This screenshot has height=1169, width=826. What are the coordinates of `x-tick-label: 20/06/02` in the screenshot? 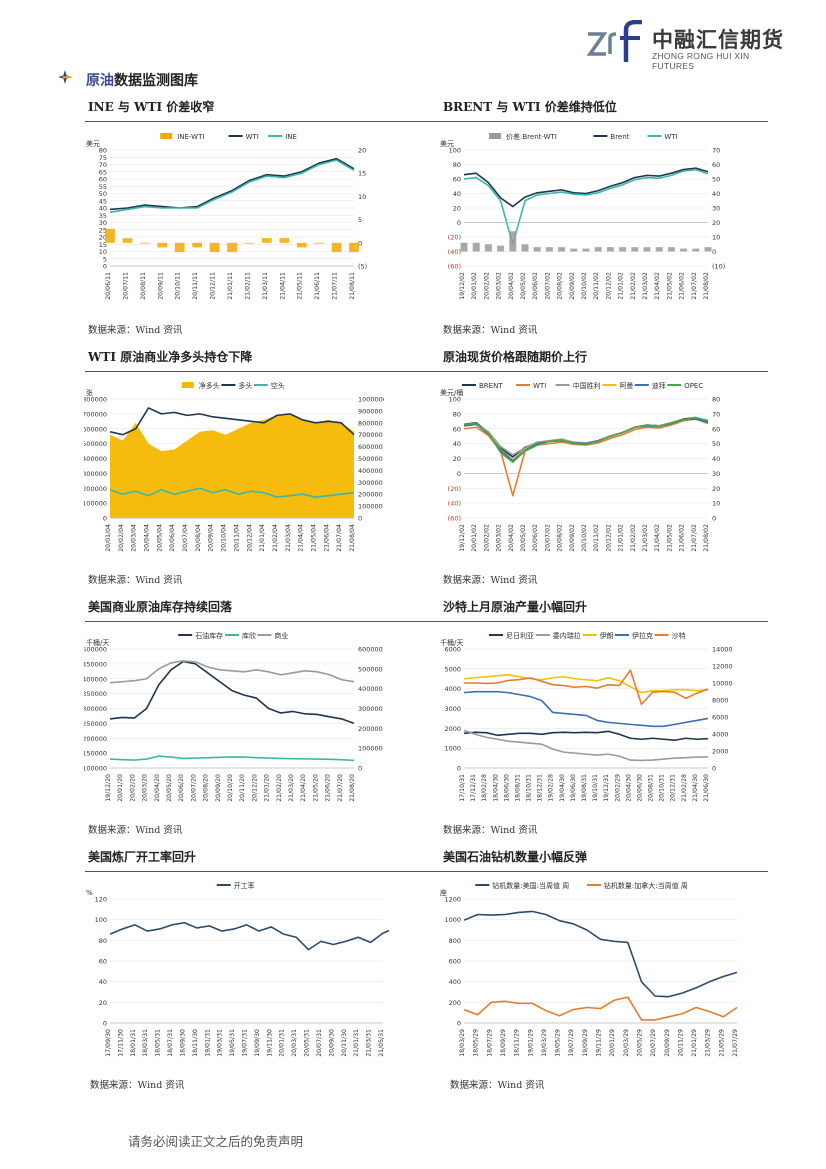 It's located at (535, 286).